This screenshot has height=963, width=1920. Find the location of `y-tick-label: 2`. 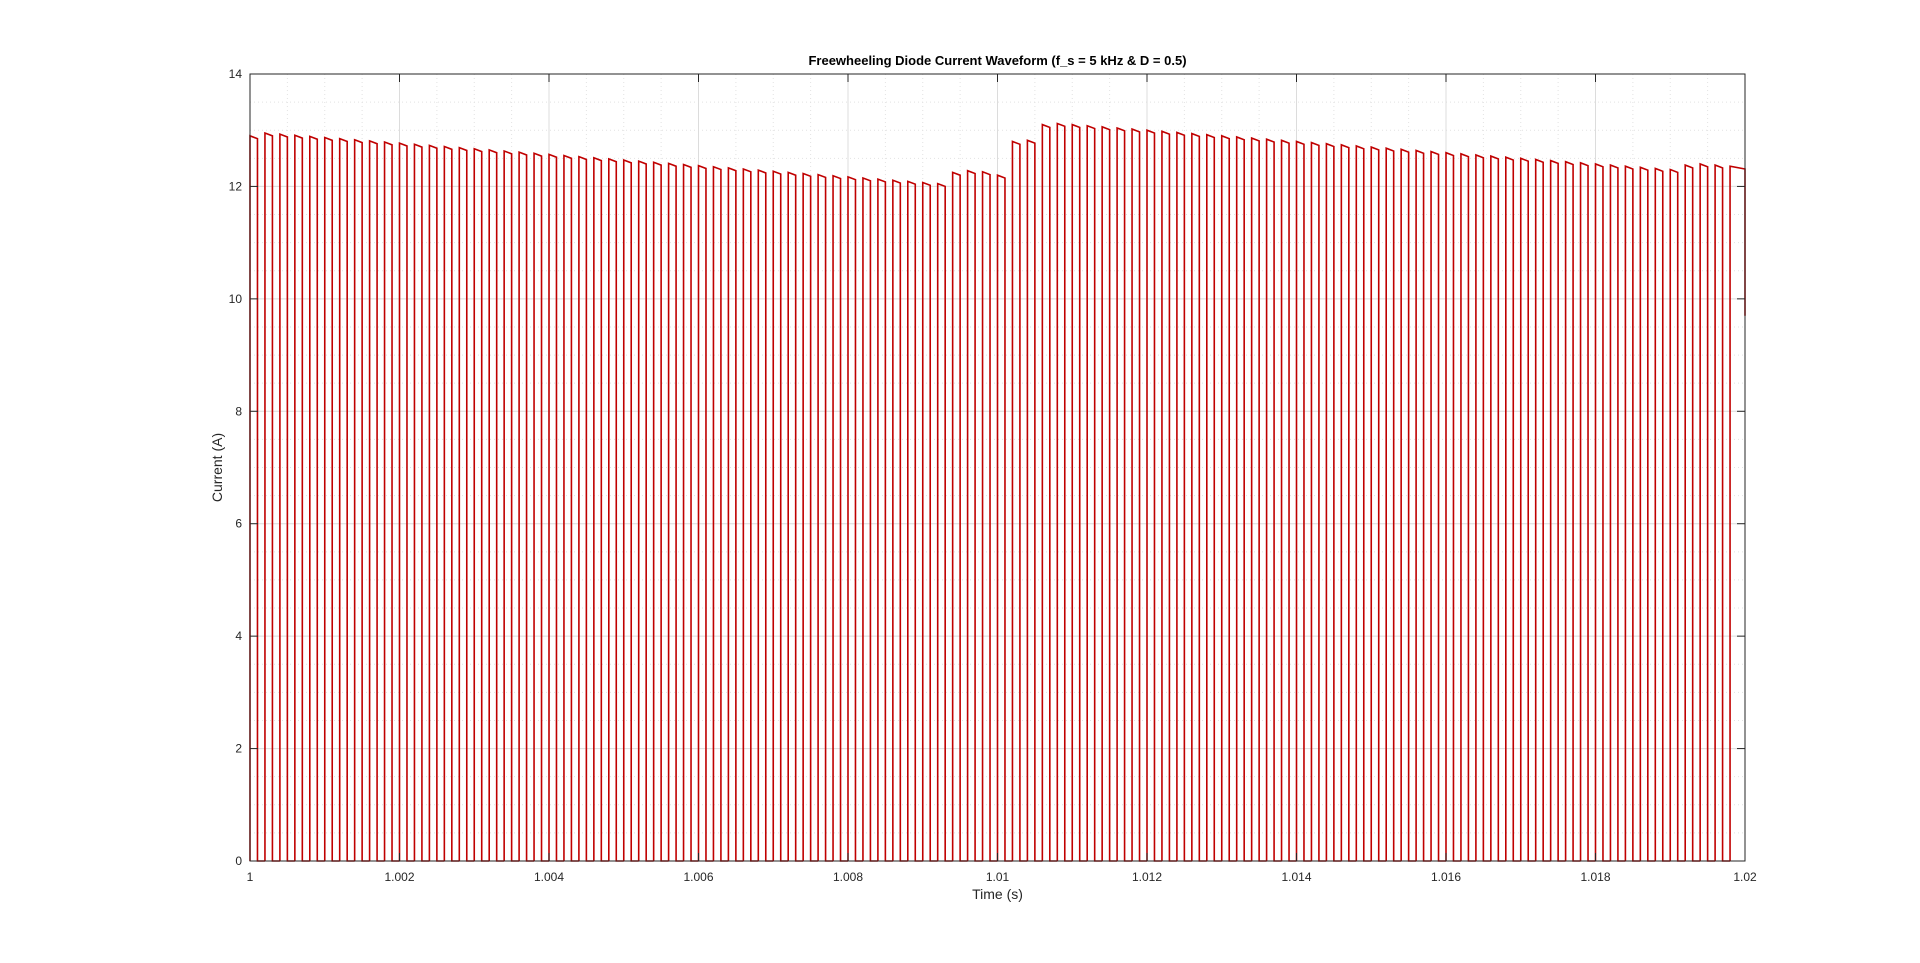

y-tick-label: 2 is located at coordinates (238, 749).